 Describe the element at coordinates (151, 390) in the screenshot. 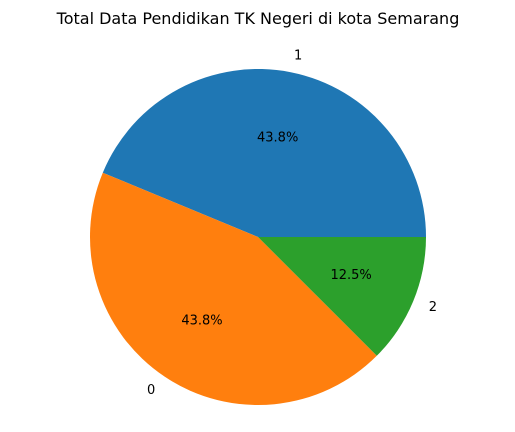

I see `pie-slice-label-0: 0` at that location.